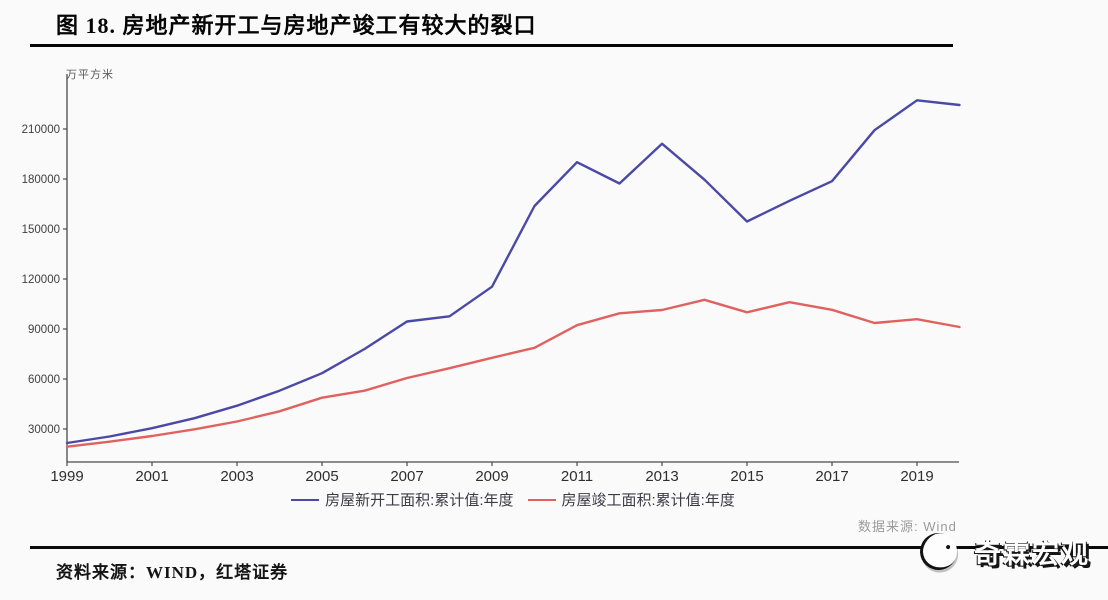  Describe the element at coordinates (321, 476) in the screenshot. I see `x-tick-label: 2005` at that location.